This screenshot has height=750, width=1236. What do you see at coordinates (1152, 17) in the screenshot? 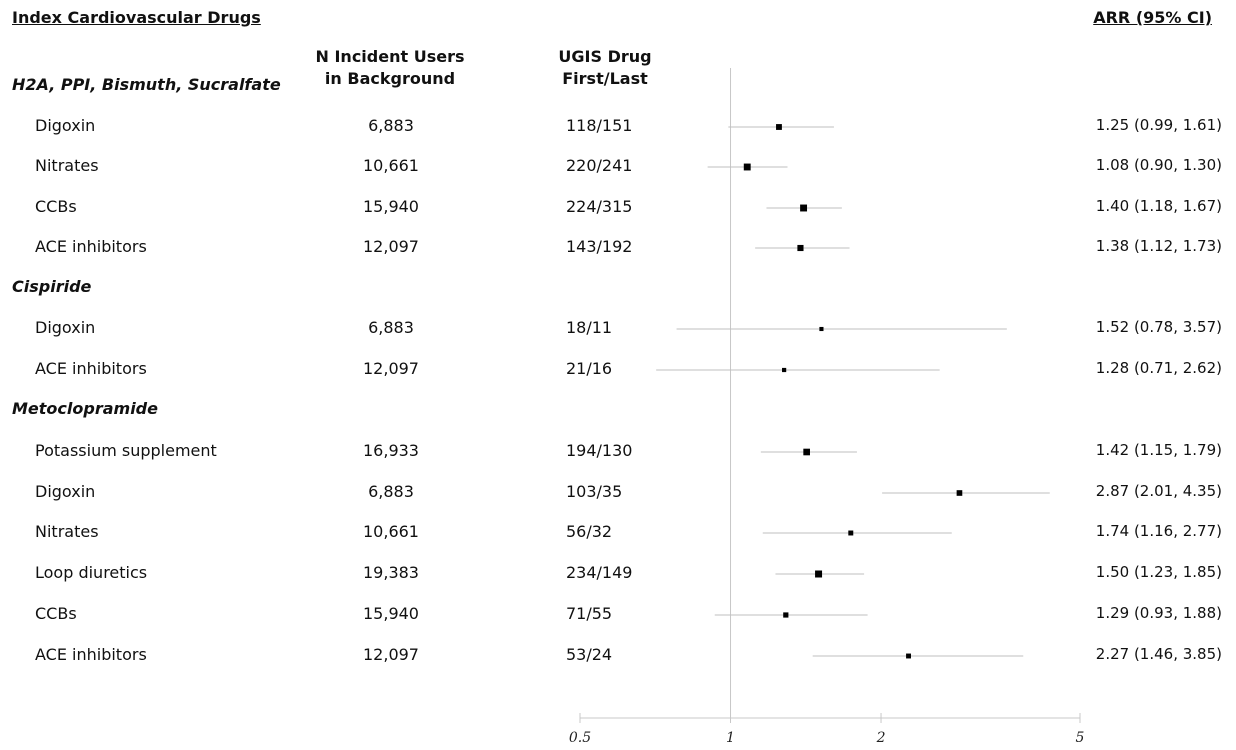
I see `arr-column-header: ARR (95% CI)` at bounding box center [1152, 17].